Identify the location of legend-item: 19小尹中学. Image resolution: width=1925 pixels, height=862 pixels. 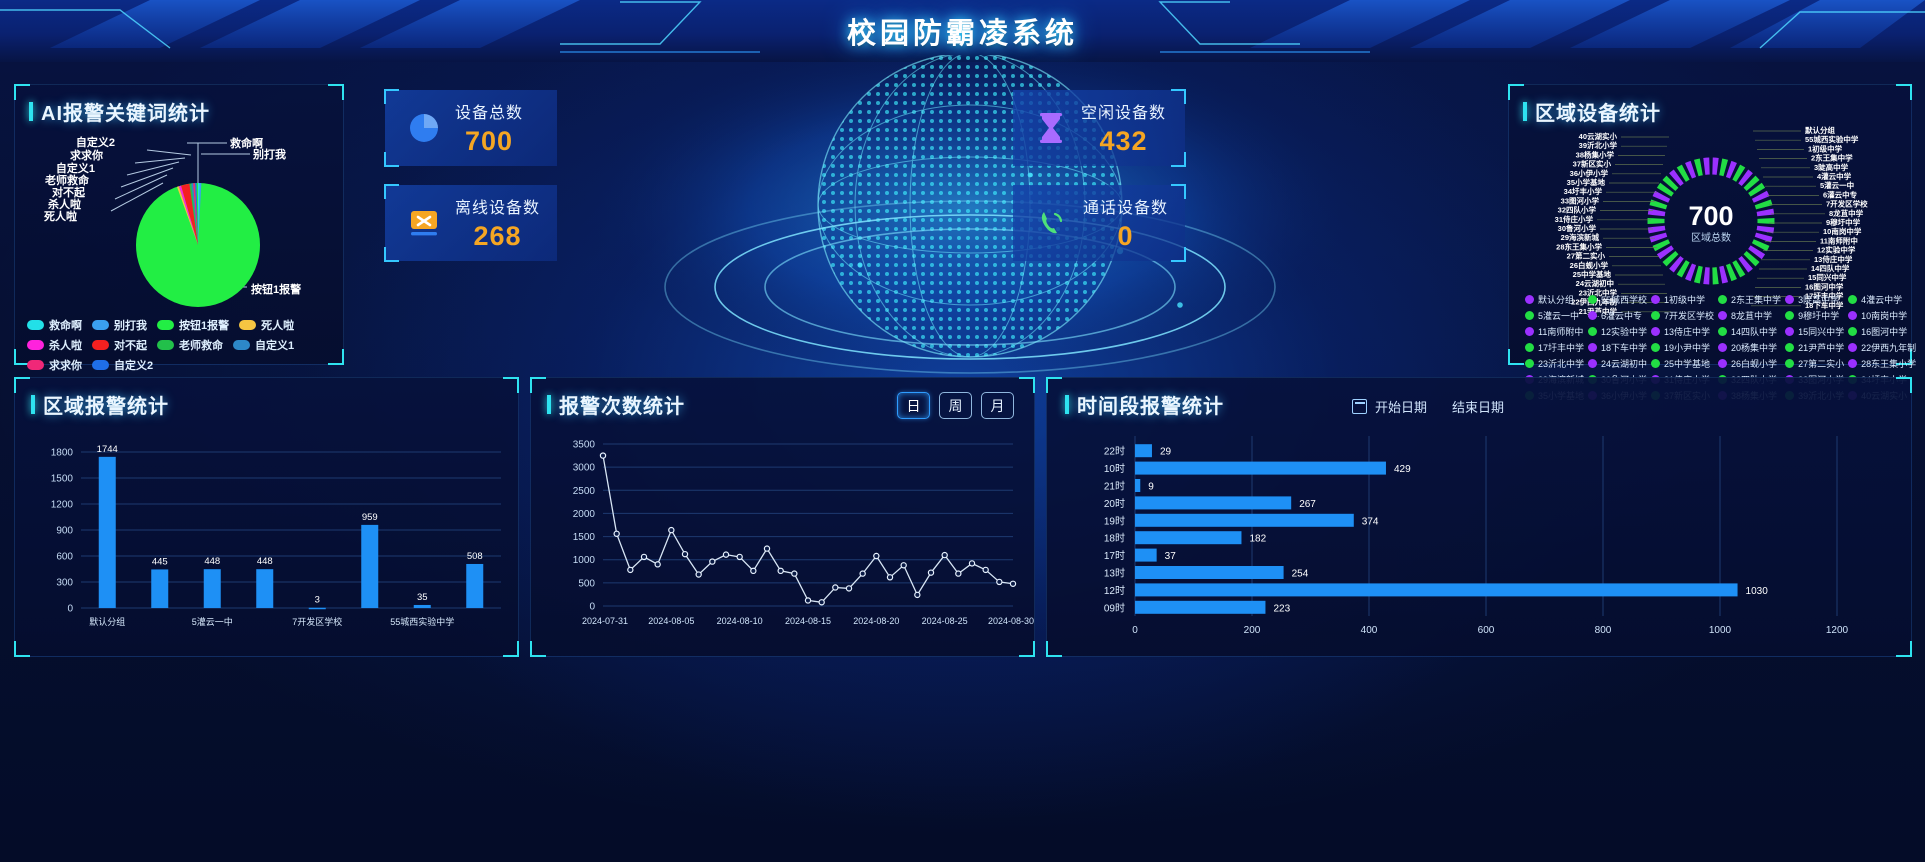
(1682, 347).